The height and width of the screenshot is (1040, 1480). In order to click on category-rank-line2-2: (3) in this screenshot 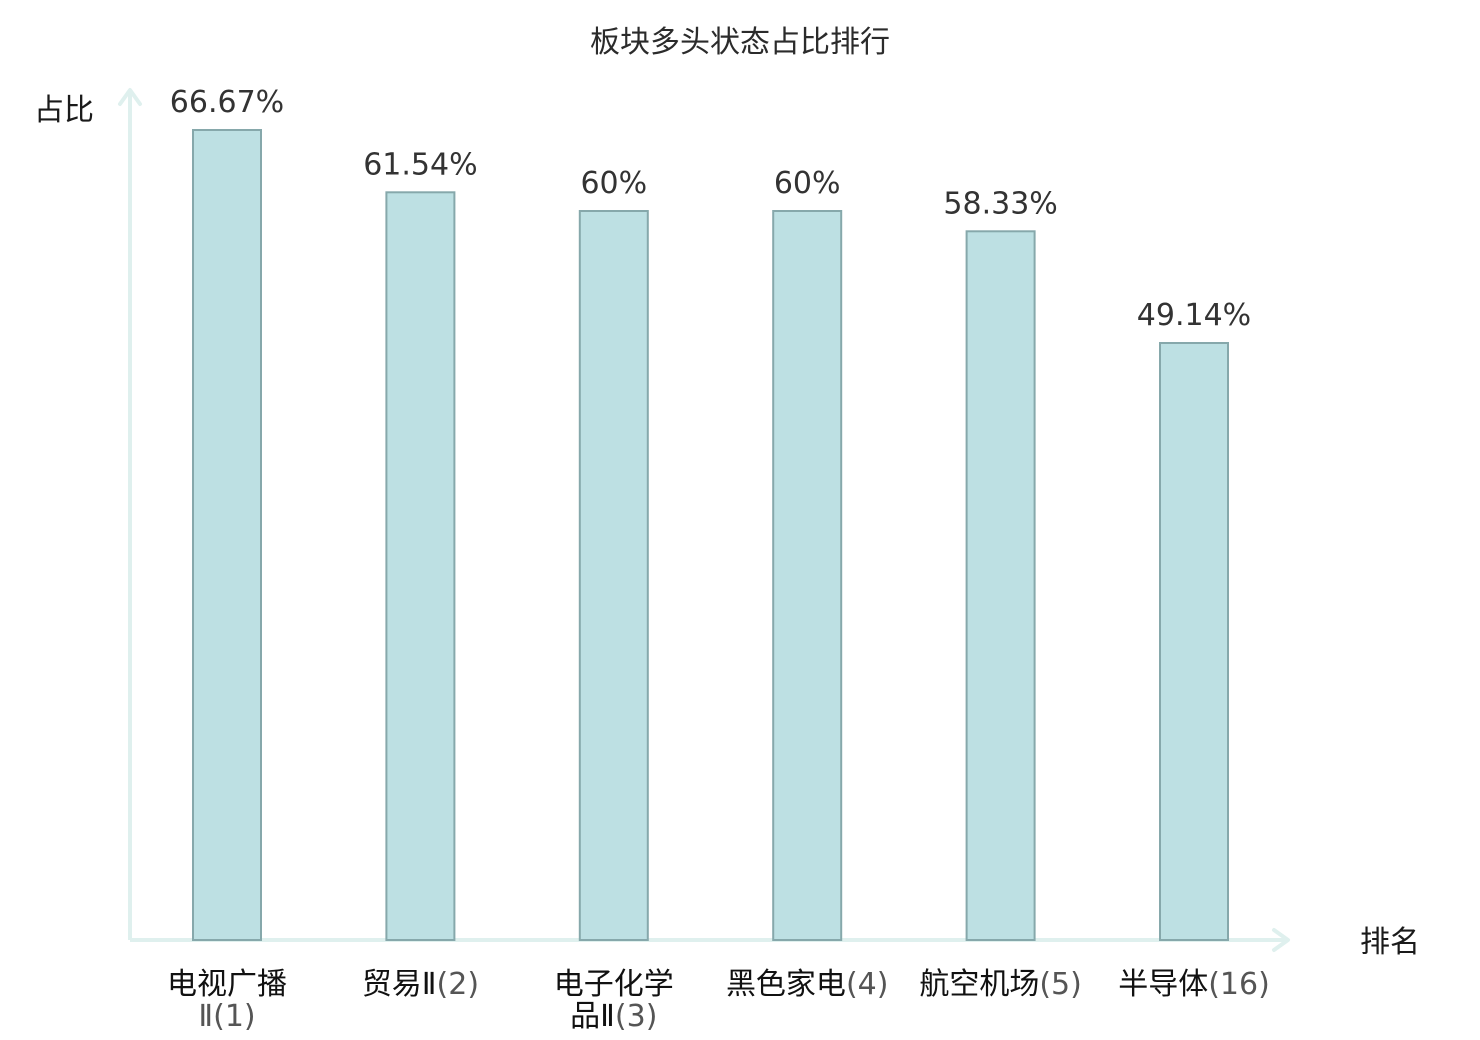, I will do `click(636, 1016)`.